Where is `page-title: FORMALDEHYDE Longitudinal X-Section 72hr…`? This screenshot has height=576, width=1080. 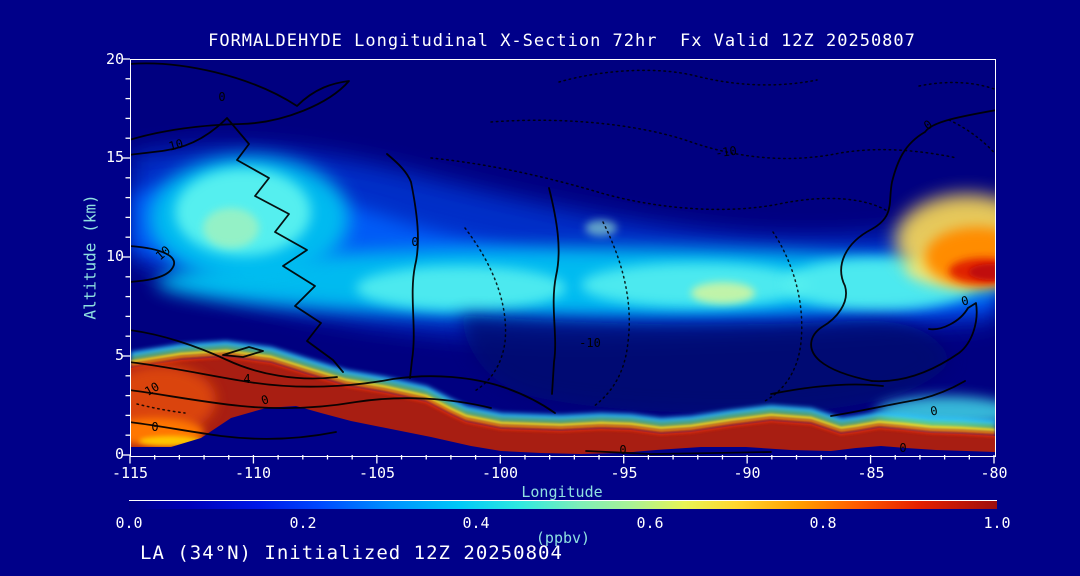 page-title: FORMALDEHYDE Longitudinal X-Section 72hr… is located at coordinates (562, 41).